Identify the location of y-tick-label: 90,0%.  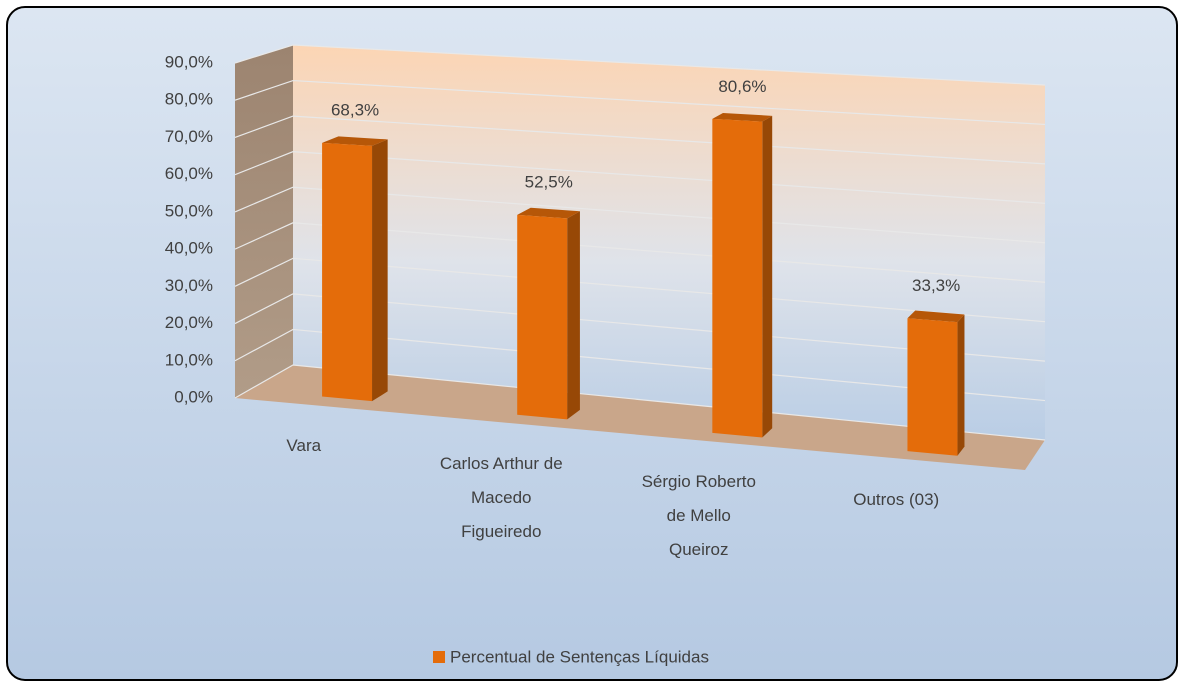
(189, 61).